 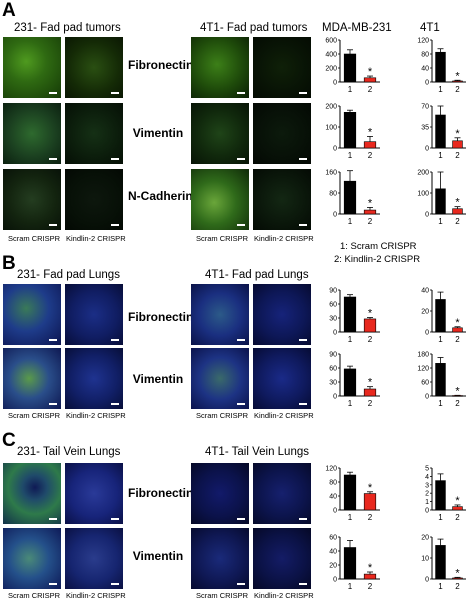 I want to click on micrograph-a-4t1-kindlin-vimentin, so click(x=282, y=133).